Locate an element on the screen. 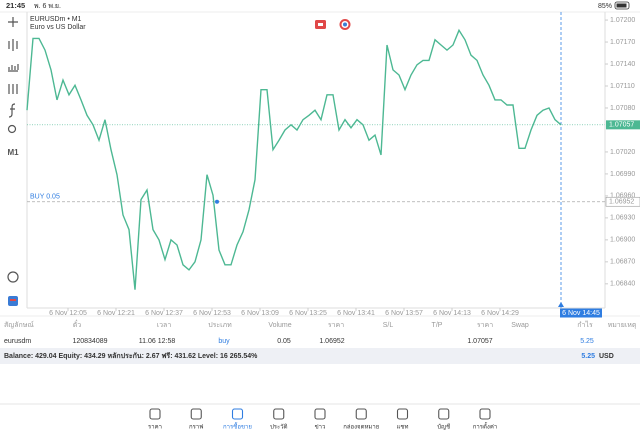  x-tick-label: 6 Nov 12:21 is located at coordinates (116, 313).